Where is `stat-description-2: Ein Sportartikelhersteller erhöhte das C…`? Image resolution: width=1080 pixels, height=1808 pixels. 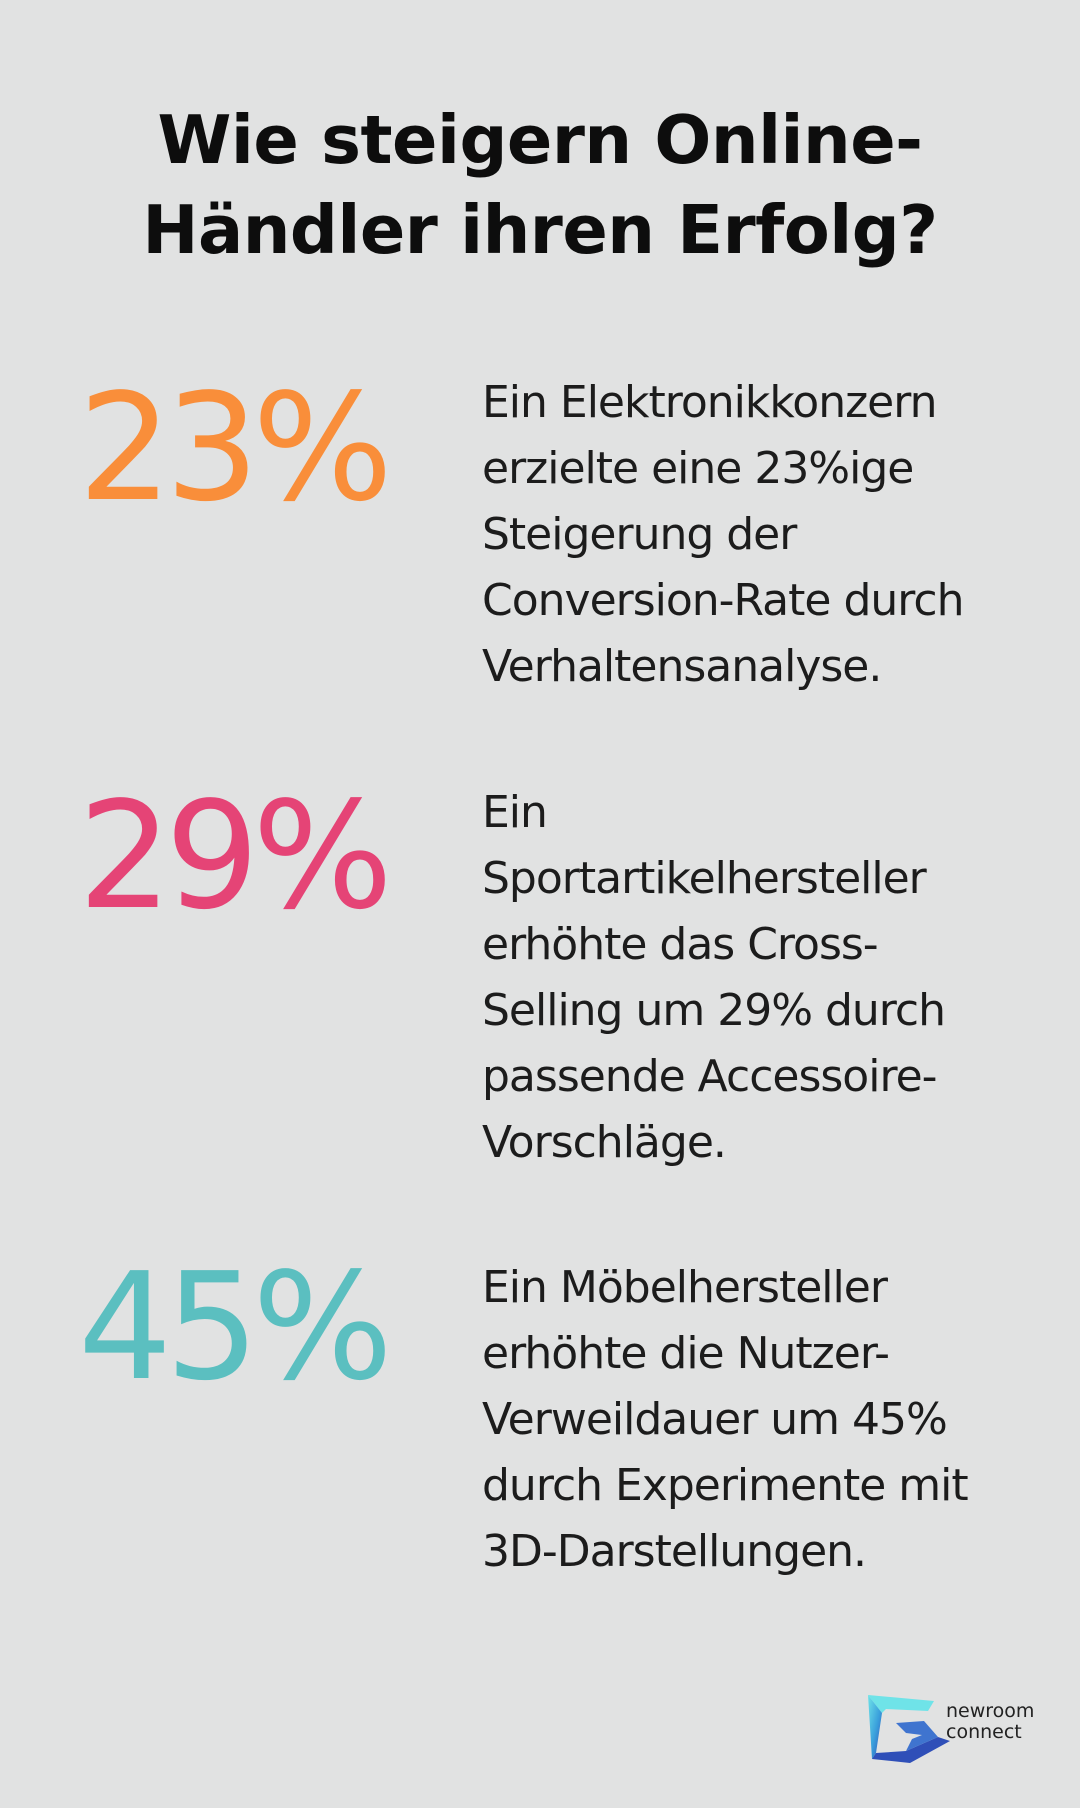
stat-description-2: Ein Sportartikelhersteller erhöhte das C… is located at coordinates (714, 977).